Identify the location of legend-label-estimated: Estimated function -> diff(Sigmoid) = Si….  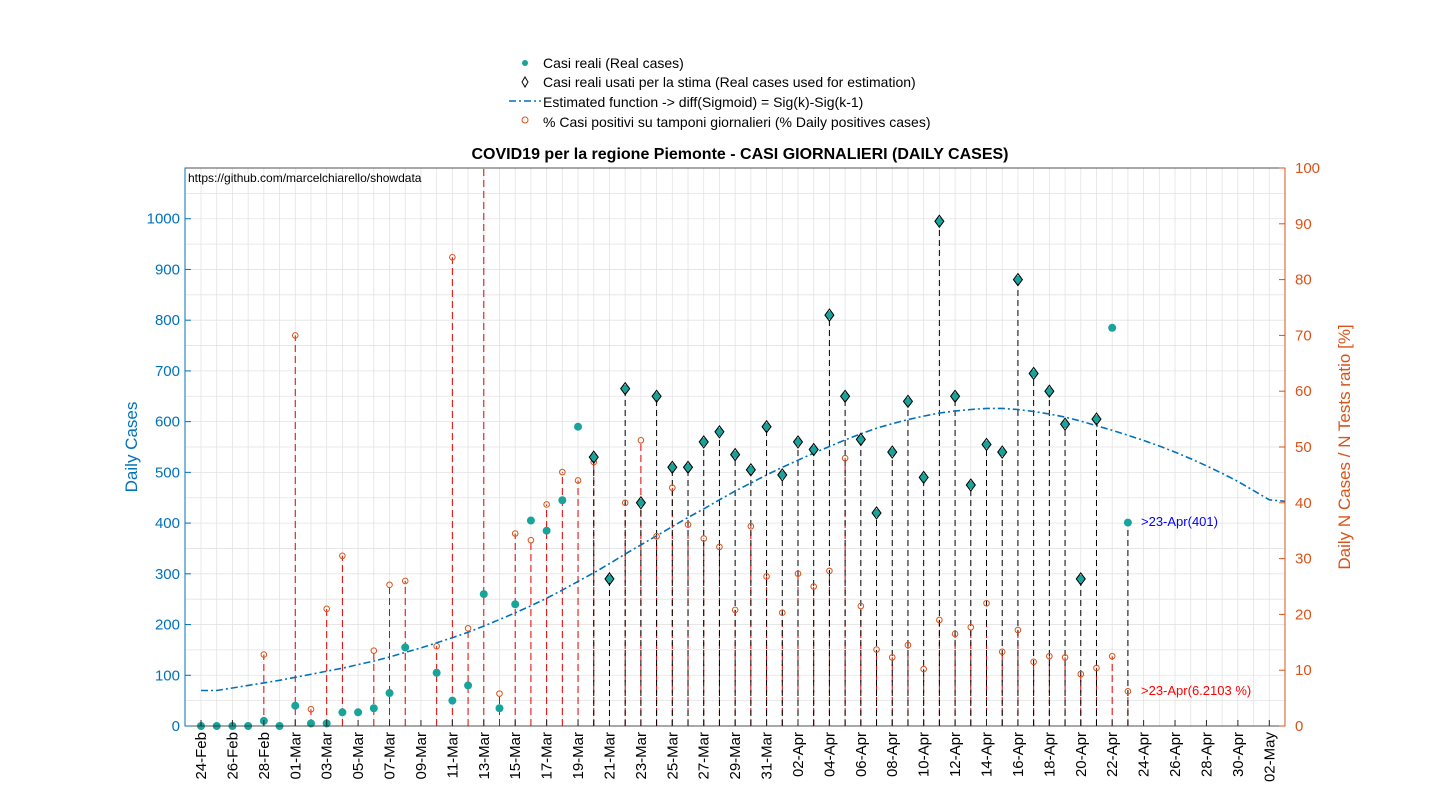
(703, 102).